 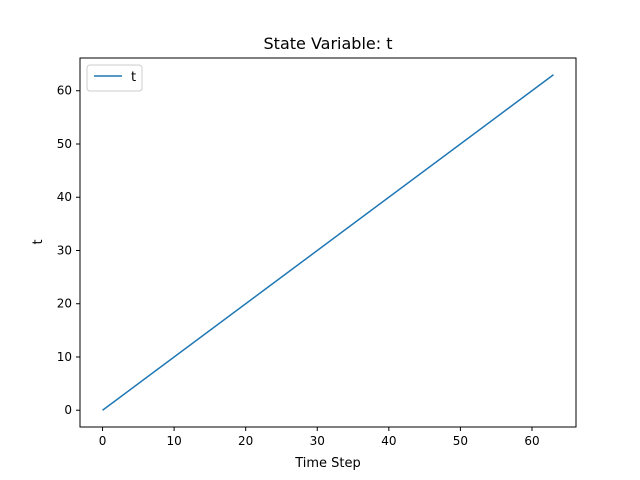 What do you see at coordinates (327, 463) in the screenshot?
I see `x-axis-label: Time Step` at bounding box center [327, 463].